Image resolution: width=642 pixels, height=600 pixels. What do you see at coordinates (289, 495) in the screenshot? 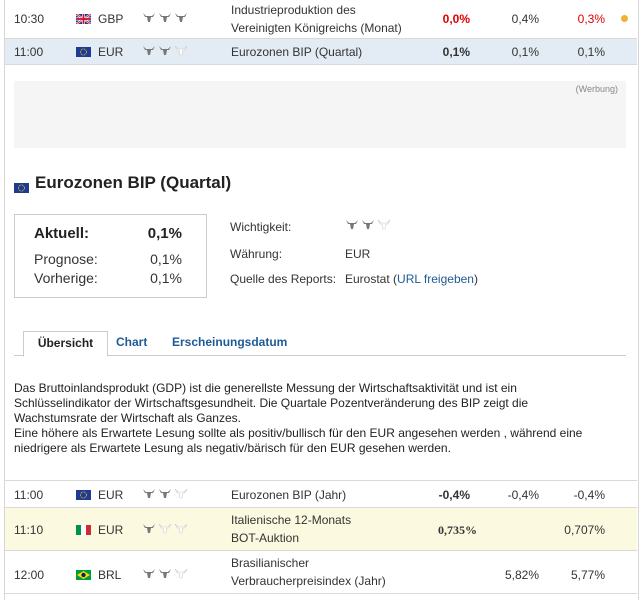
I see `event-name: Eurozonen BIP (Jahr)` at bounding box center [289, 495].